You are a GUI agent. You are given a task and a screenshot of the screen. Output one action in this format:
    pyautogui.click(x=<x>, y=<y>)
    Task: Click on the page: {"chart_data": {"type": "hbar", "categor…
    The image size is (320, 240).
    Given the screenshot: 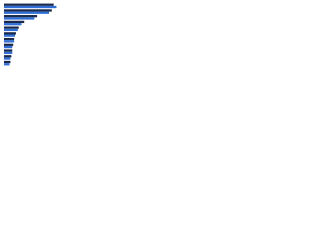 What is the action you would take?
    pyautogui.click(x=50, y=35)
    